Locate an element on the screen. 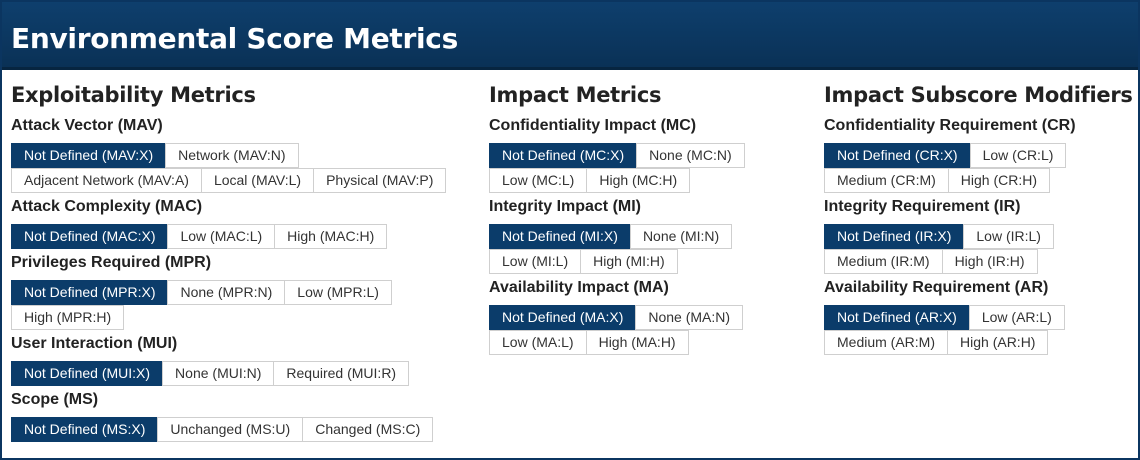 The width and height of the screenshot is (1140, 460). option-button-not-defined-selected: Not Defined (MS:X) is located at coordinates (85, 429).